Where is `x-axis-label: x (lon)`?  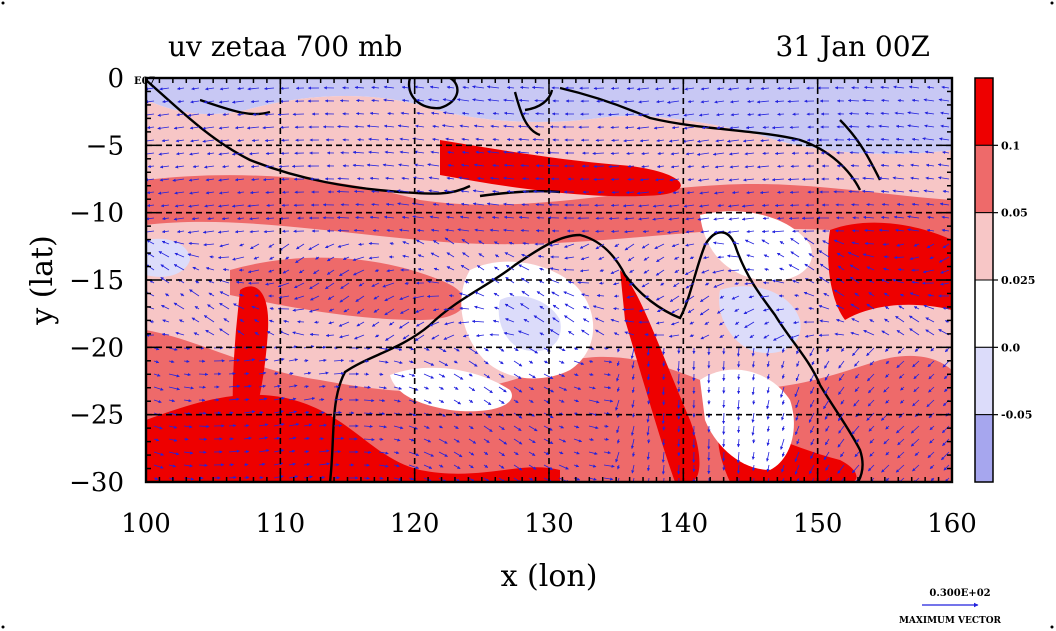
x-axis-label: x (lon) is located at coordinates (549, 576).